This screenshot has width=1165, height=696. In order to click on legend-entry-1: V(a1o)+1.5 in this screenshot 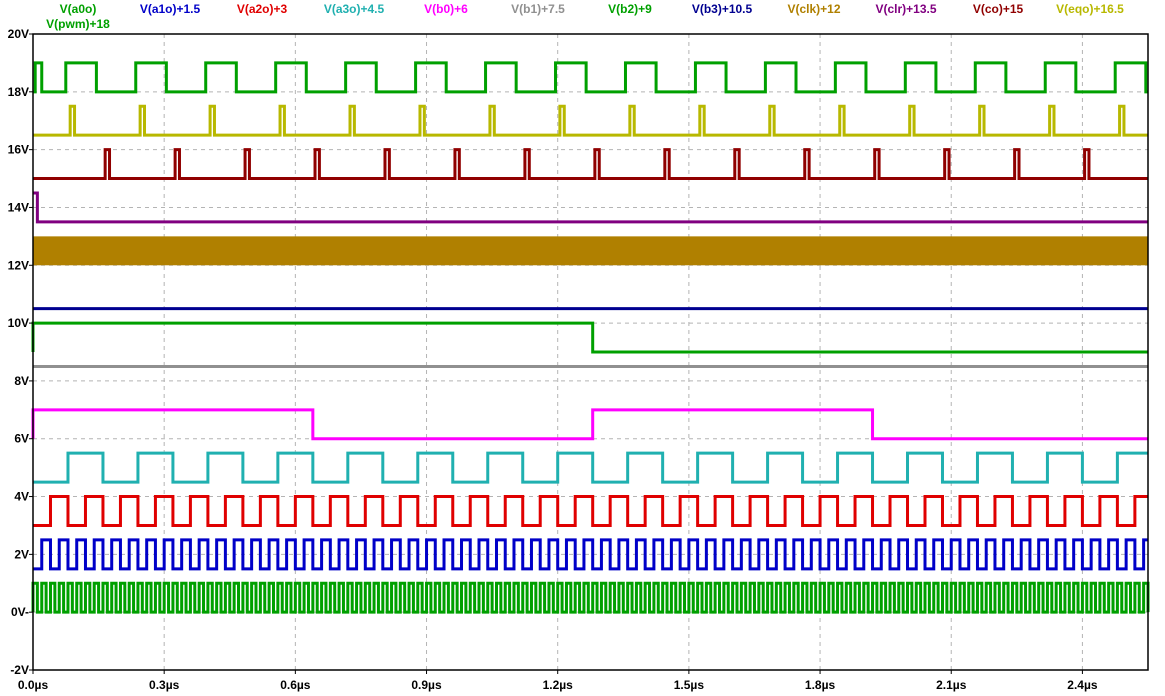, I will do `click(170, 9)`.